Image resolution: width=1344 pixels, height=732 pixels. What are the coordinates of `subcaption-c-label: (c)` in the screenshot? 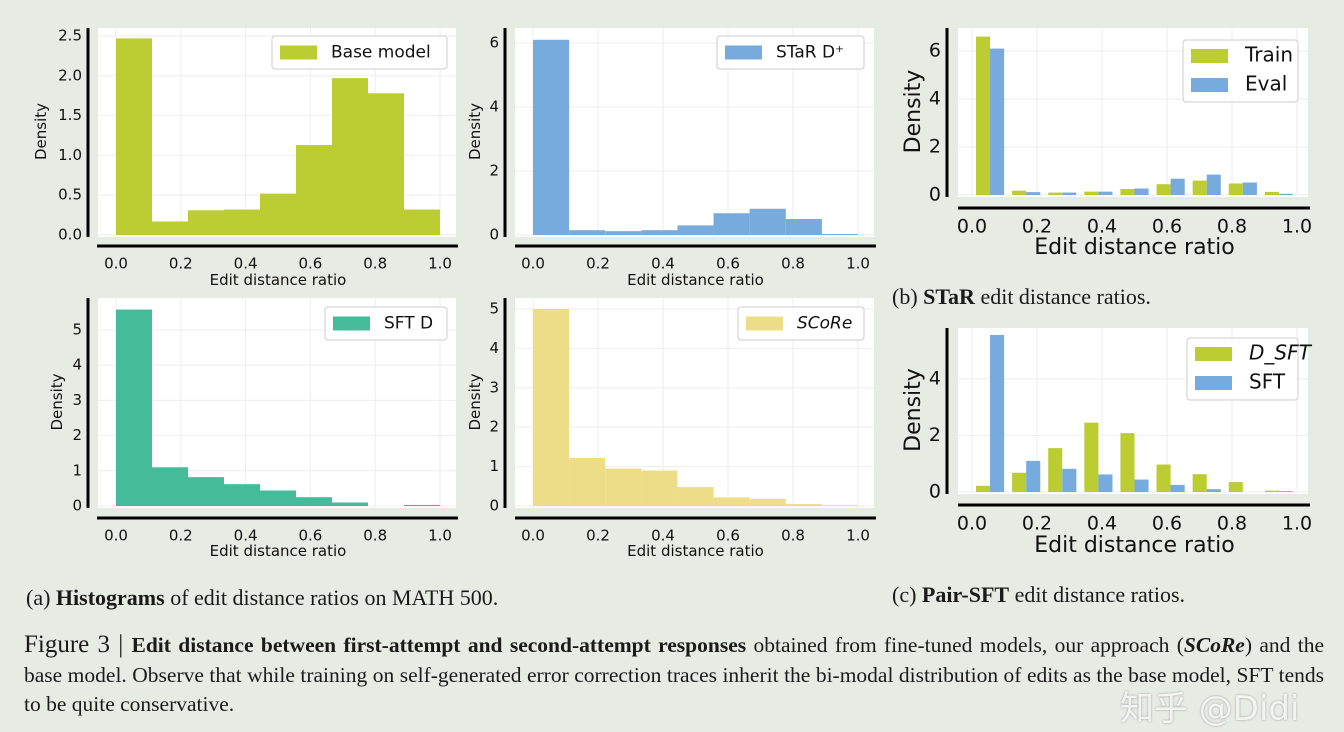 It's located at (904, 594).